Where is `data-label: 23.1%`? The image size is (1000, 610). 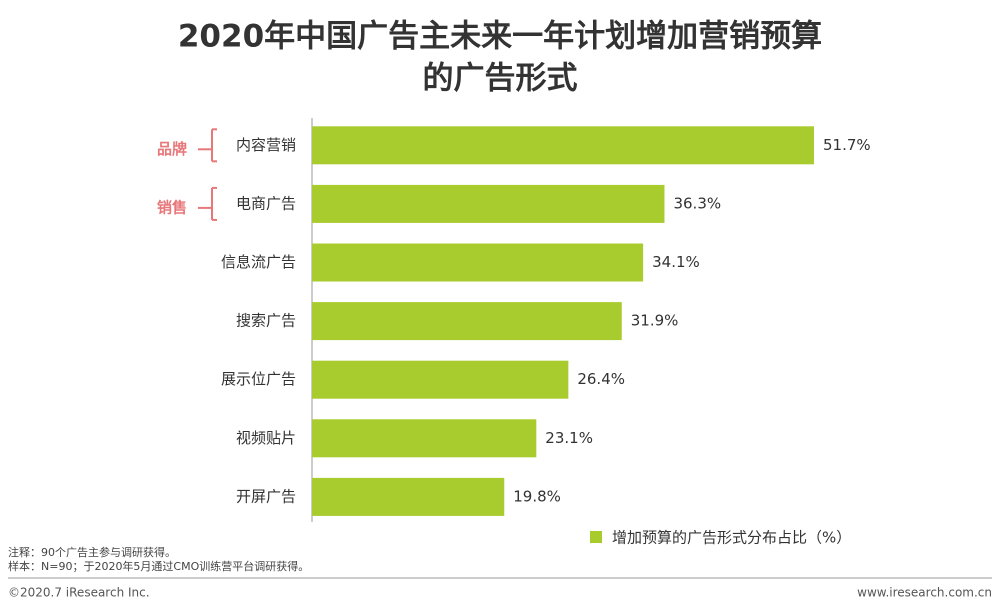 data-label: 23.1% is located at coordinates (569, 438).